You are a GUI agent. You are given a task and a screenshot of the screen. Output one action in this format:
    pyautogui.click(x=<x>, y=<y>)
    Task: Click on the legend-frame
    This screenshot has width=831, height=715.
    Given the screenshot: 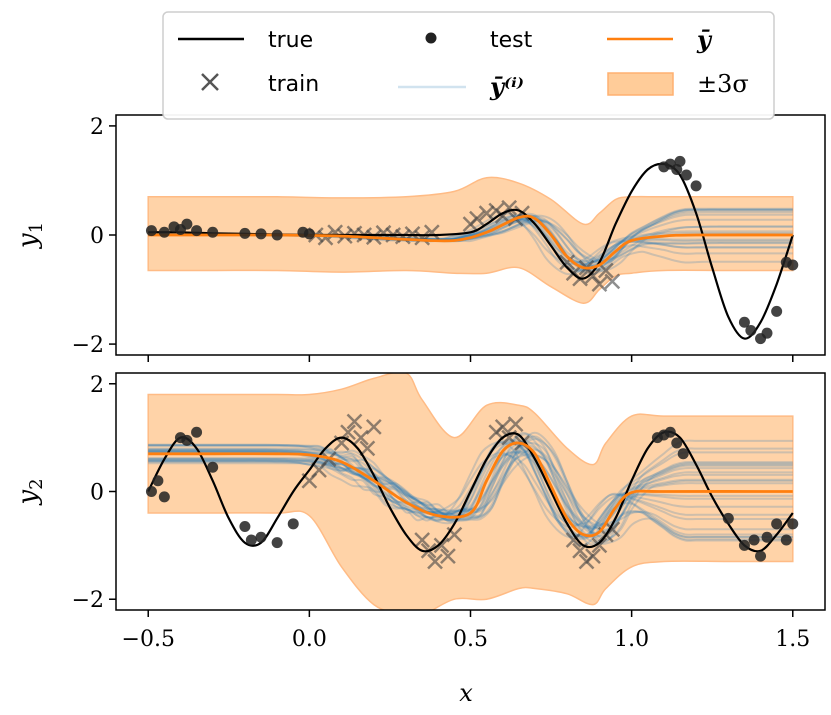 What is the action you would take?
    pyautogui.click(x=468, y=65)
    